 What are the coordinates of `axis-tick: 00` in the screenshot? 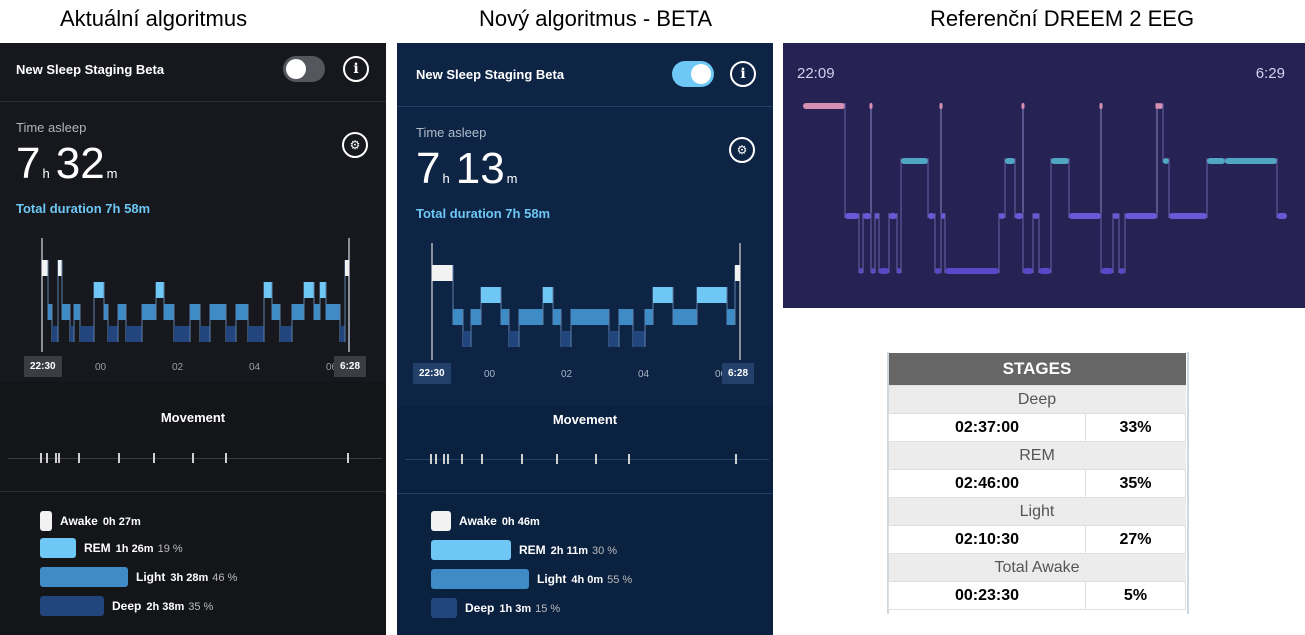 It's located at (101, 367).